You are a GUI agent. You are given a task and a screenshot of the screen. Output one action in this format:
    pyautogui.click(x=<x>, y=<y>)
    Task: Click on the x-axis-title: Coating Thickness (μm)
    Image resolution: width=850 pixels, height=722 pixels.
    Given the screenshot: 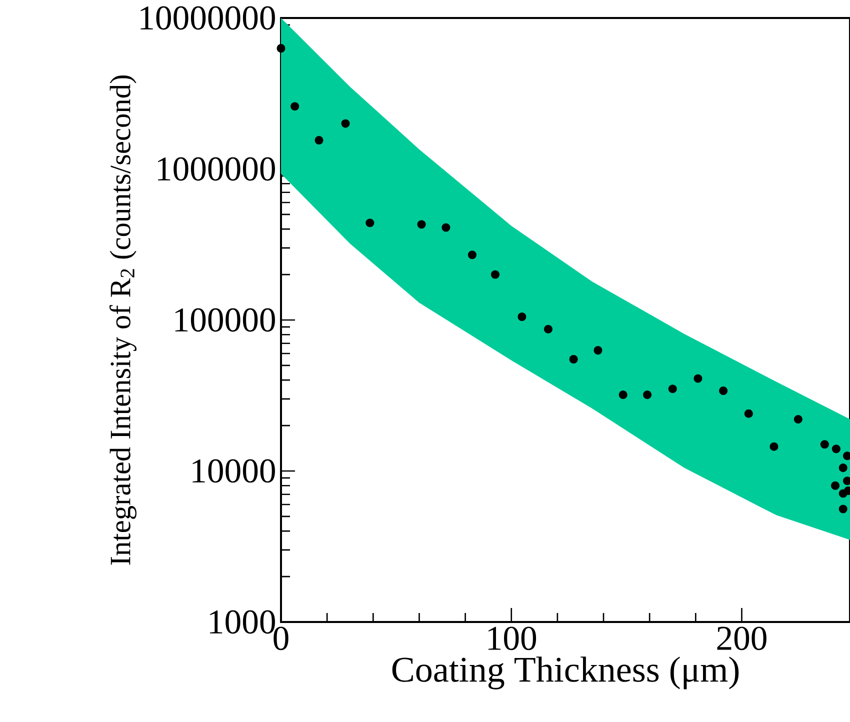 What is the action you would take?
    pyautogui.click(x=565, y=673)
    